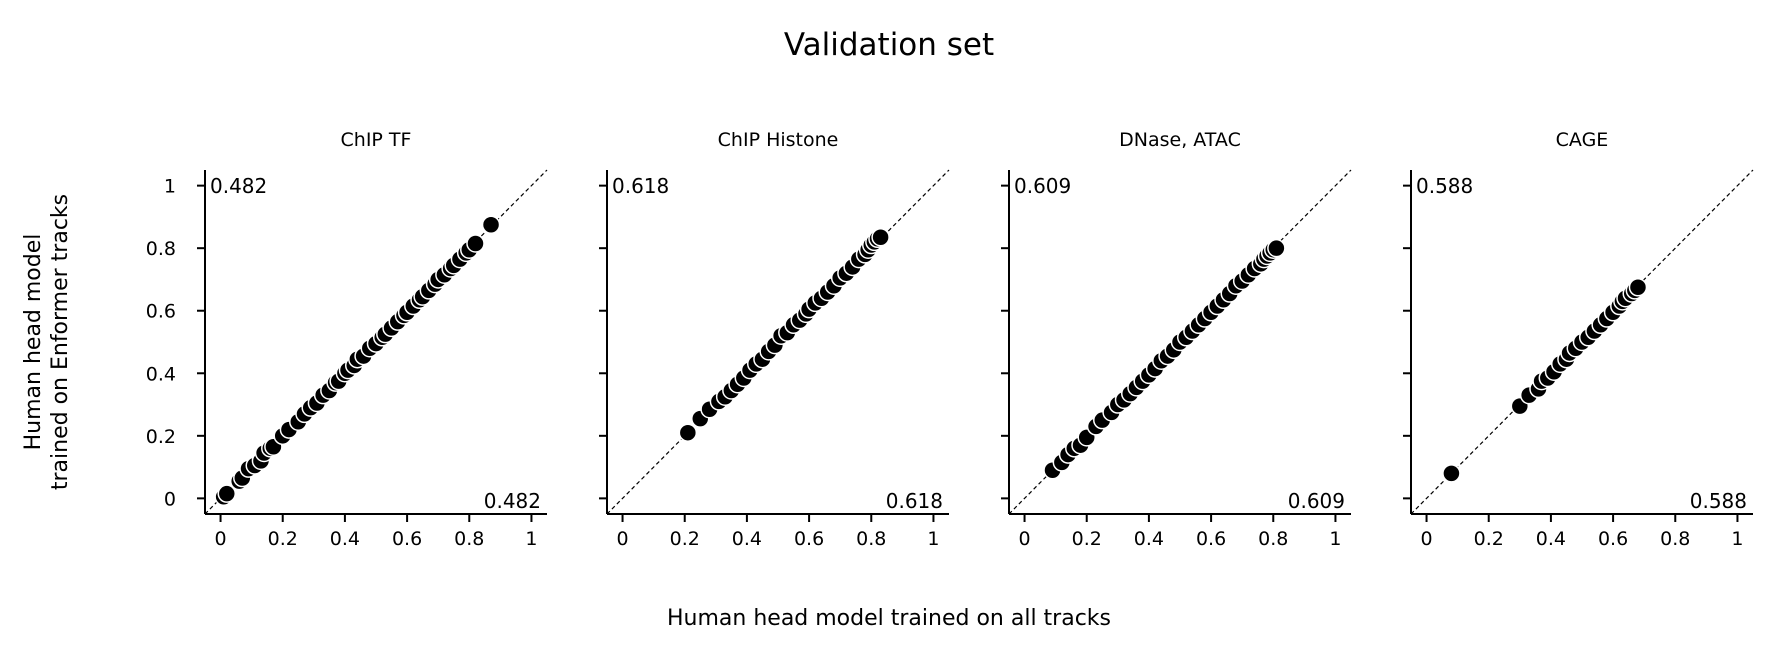 The height and width of the screenshot is (661, 1779). I want to click on panel-title: ChIP Histone, so click(778, 140).